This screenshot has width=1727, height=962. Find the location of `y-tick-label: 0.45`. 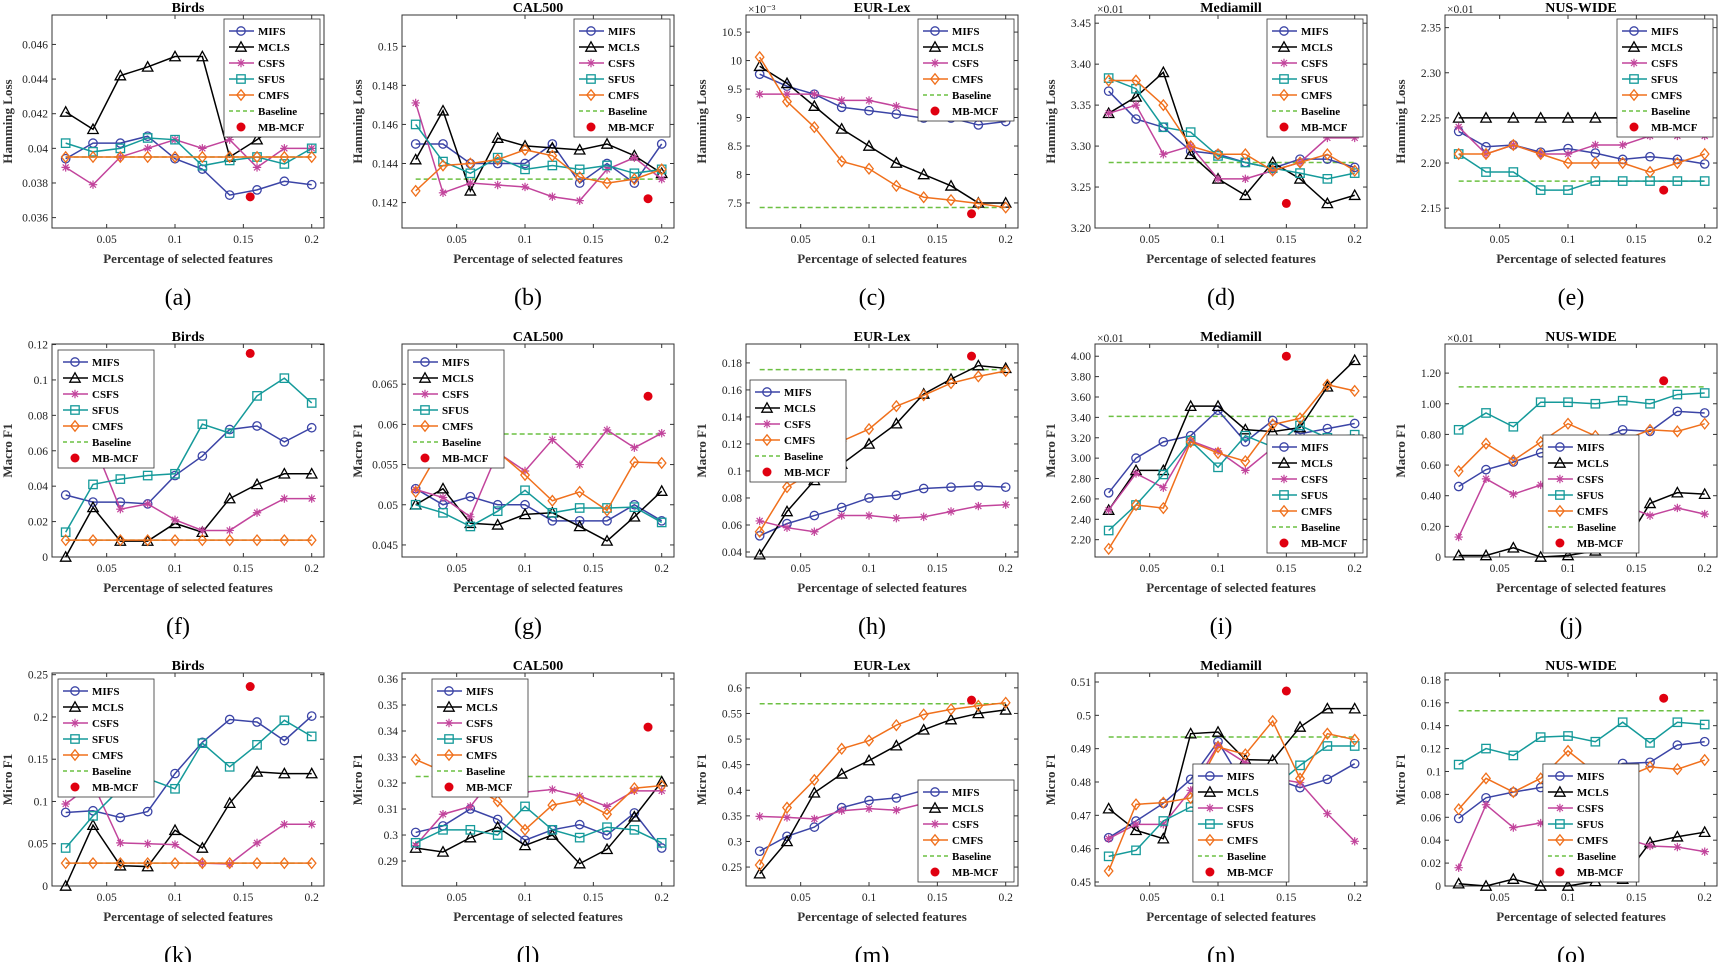

y-tick-label: 0.45 is located at coordinates (1081, 883).